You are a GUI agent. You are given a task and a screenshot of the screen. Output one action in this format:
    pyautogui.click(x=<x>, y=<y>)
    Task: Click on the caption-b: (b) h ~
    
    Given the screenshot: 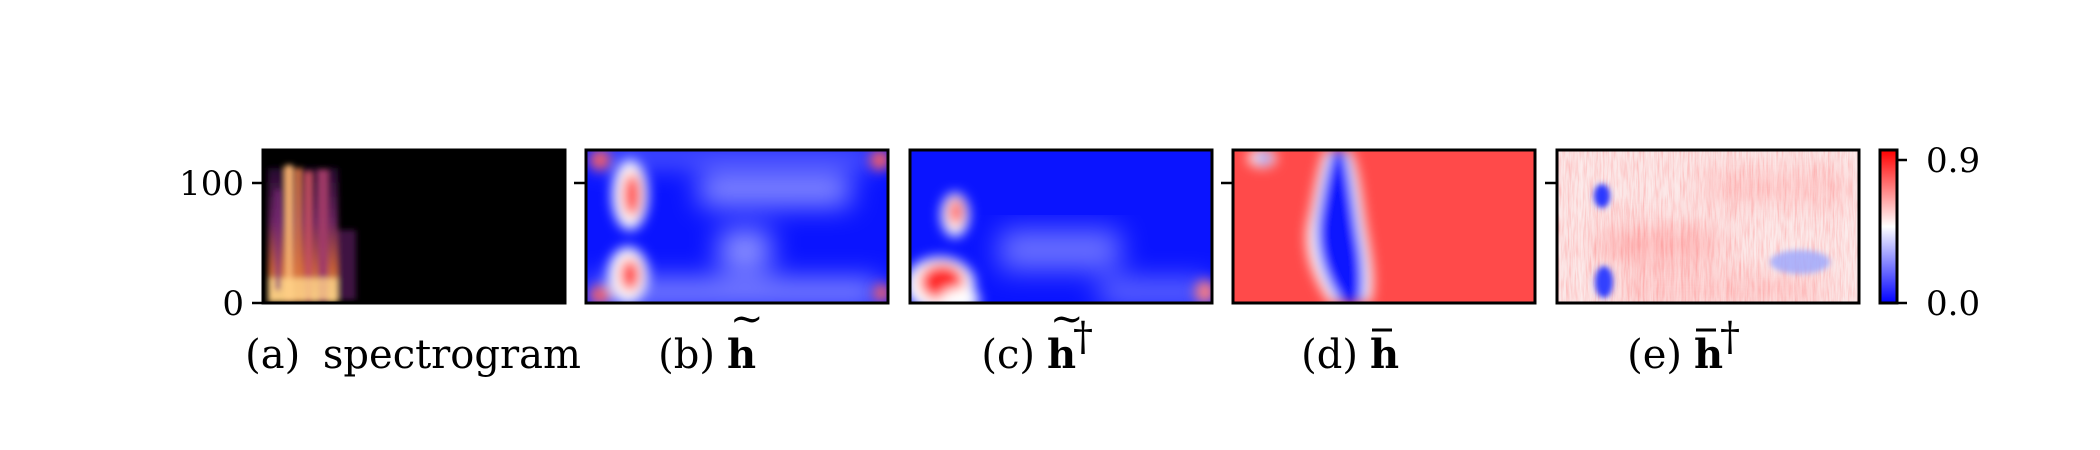 What is the action you would take?
    pyautogui.click(x=710, y=337)
    